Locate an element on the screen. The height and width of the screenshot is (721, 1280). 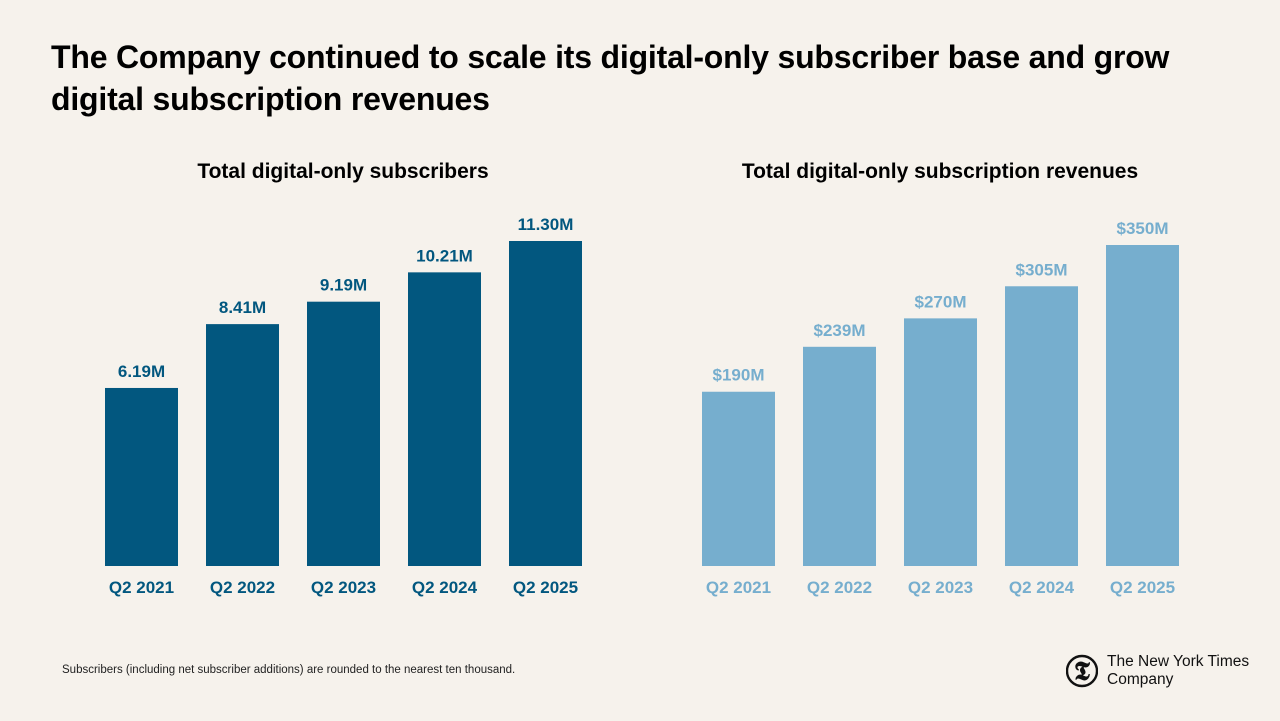
x-tick-label: Q2 2021 is located at coordinates (141, 587).